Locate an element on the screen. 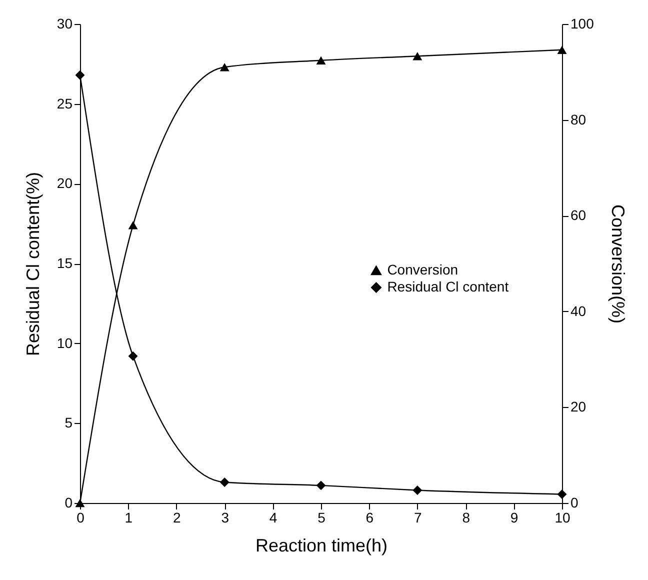 This screenshot has width=648, height=580. y2-axis-title: Conversion(%) is located at coordinates (618, 264).